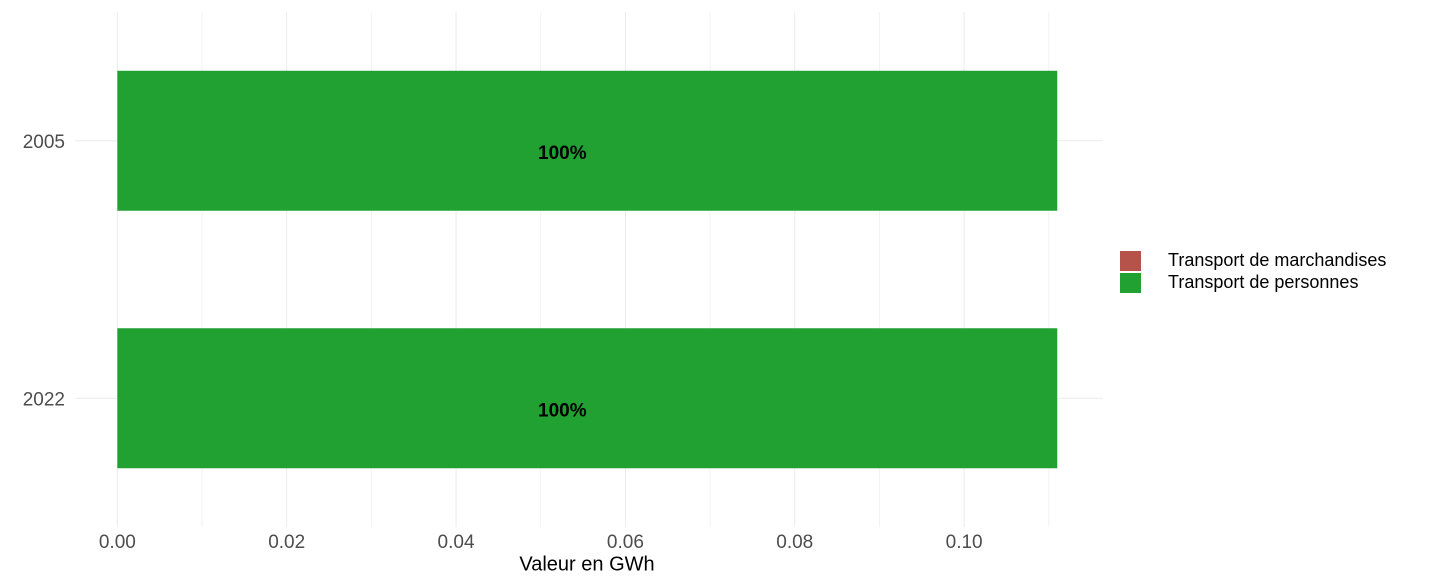 The image size is (1439, 576). Describe the element at coordinates (44, 399) in the screenshot. I see `y-tick-label: 2022` at that location.